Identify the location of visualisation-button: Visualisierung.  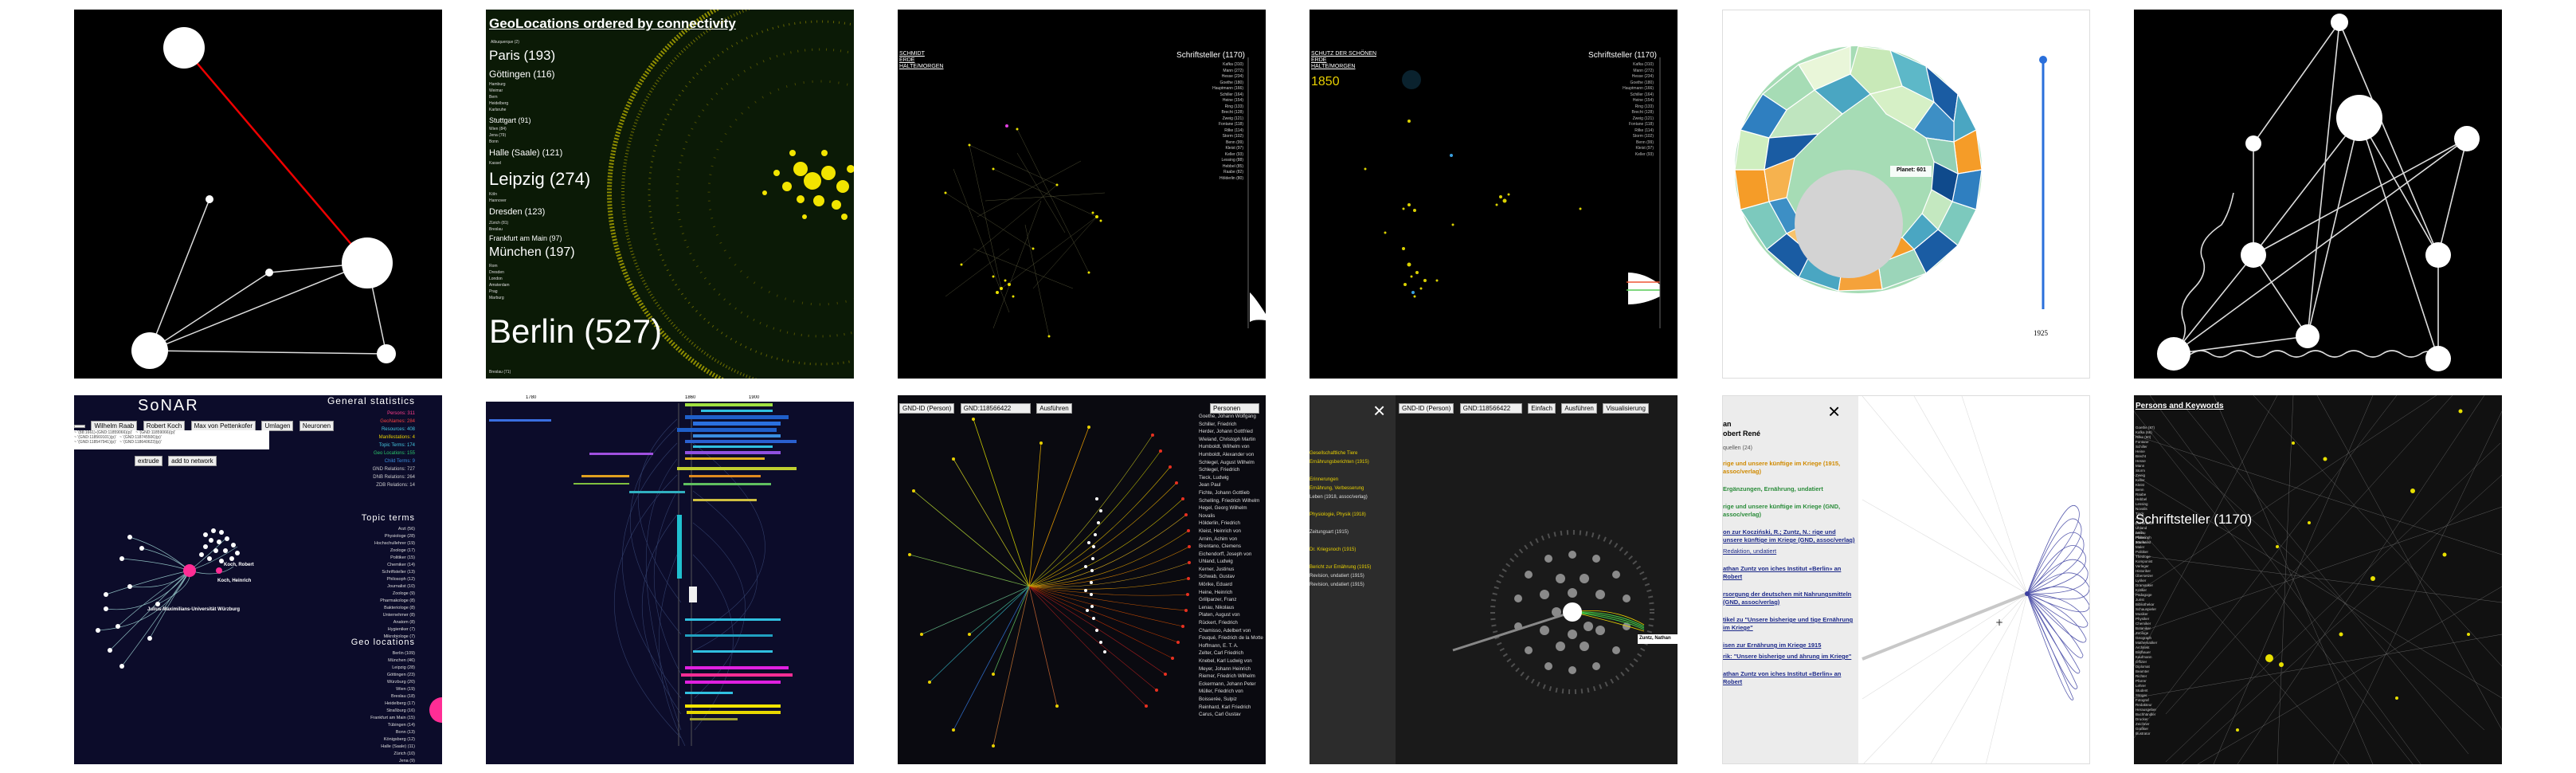
(1626, 409).